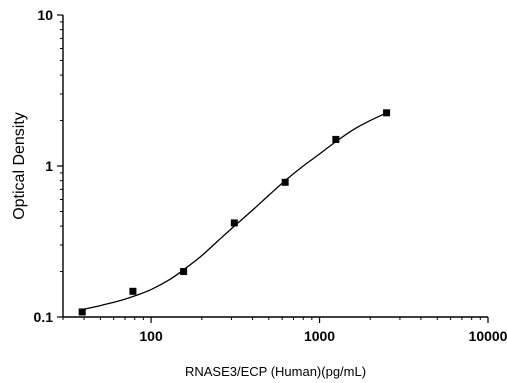 Image resolution: width=507 pixels, height=383 pixels. Describe the element at coordinates (151, 336) in the screenshot. I see `x-tick-label: 100` at that location.